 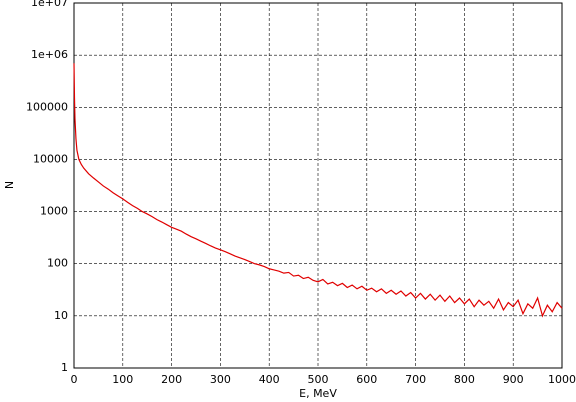 What do you see at coordinates (171, 379) in the screenshot?
I see `x-tick-label: 200` at bounding box center [171, 379].